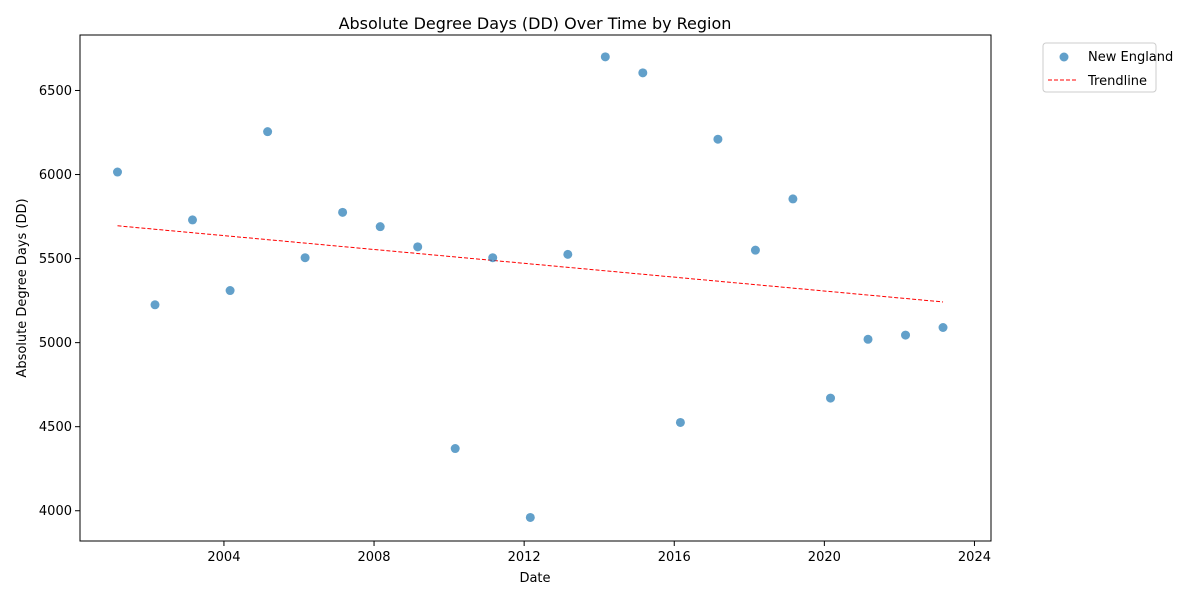  What do you see at coordinates (1130, 57) in the screenshot?
I see `legend-label-new-england: New England` at bounding box center [1130, 57].